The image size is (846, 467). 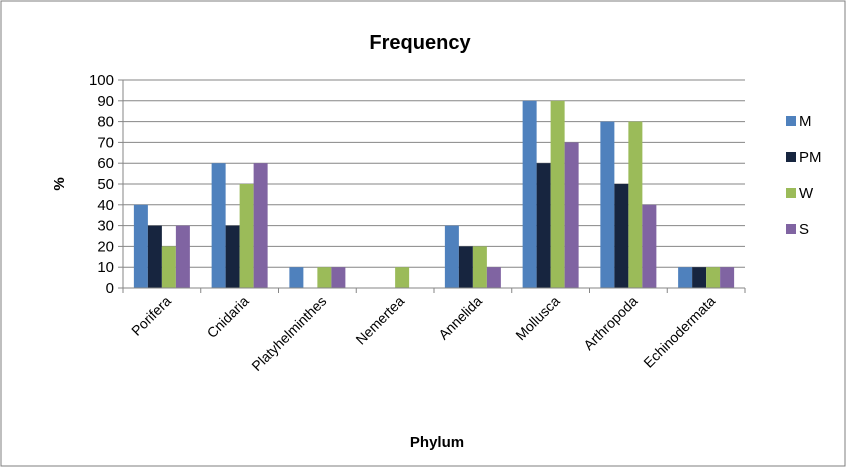 I want to click on bar-m-mollusca, so click(x=529, y=194).